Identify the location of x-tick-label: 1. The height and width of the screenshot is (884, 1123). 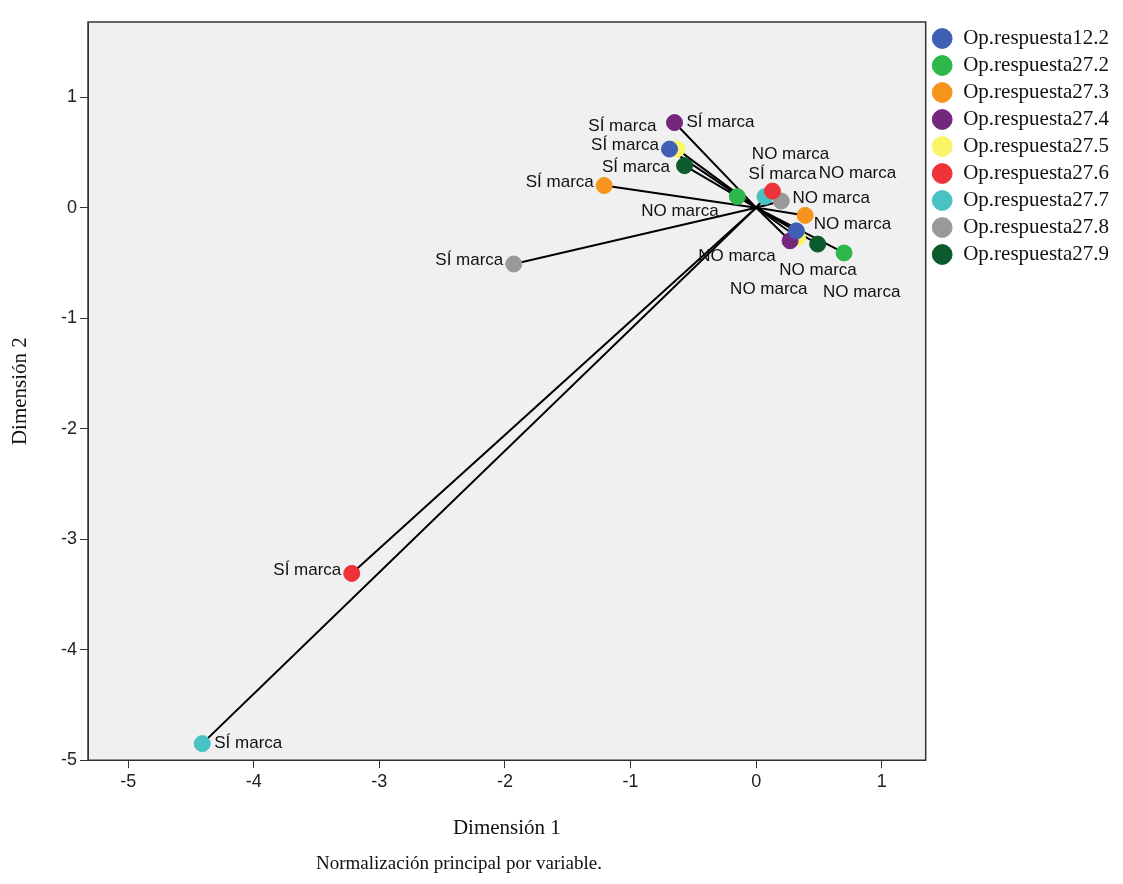
(881, 780).